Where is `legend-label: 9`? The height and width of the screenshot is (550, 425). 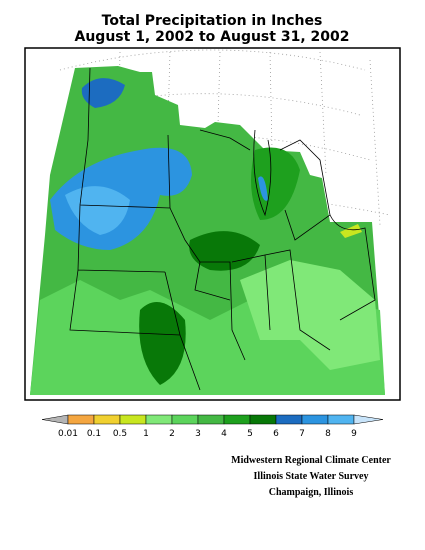 legend-label: 9 is located at coordinates (354, 434).